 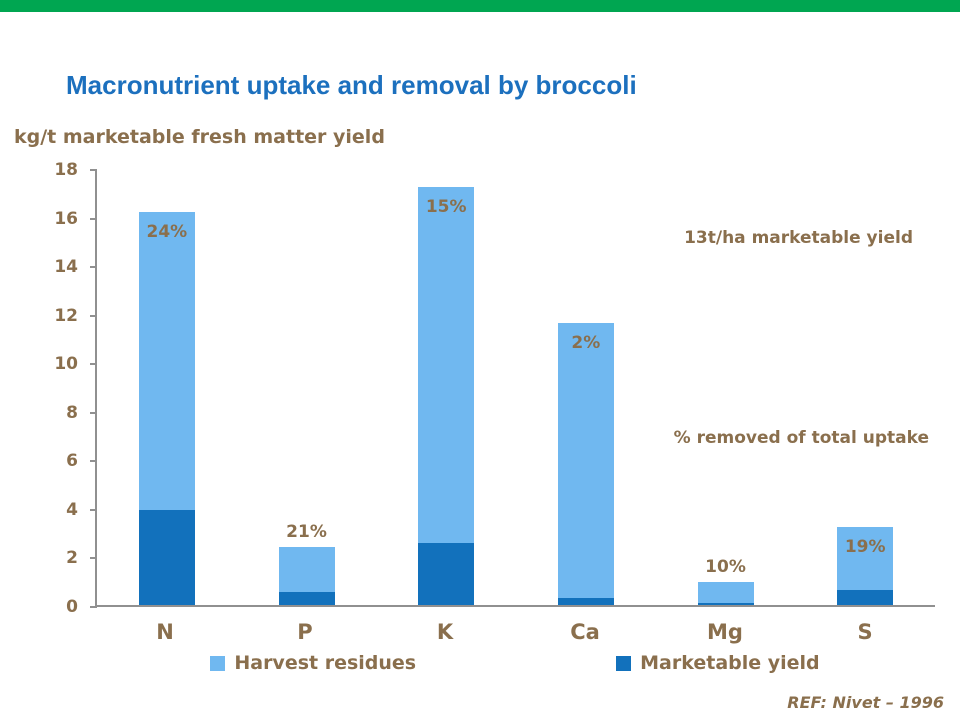 What do you see at coordinates (72, 558) in the screenshot?
I see `y-axis-tick-label: 2` at bounding box center [72, 558].